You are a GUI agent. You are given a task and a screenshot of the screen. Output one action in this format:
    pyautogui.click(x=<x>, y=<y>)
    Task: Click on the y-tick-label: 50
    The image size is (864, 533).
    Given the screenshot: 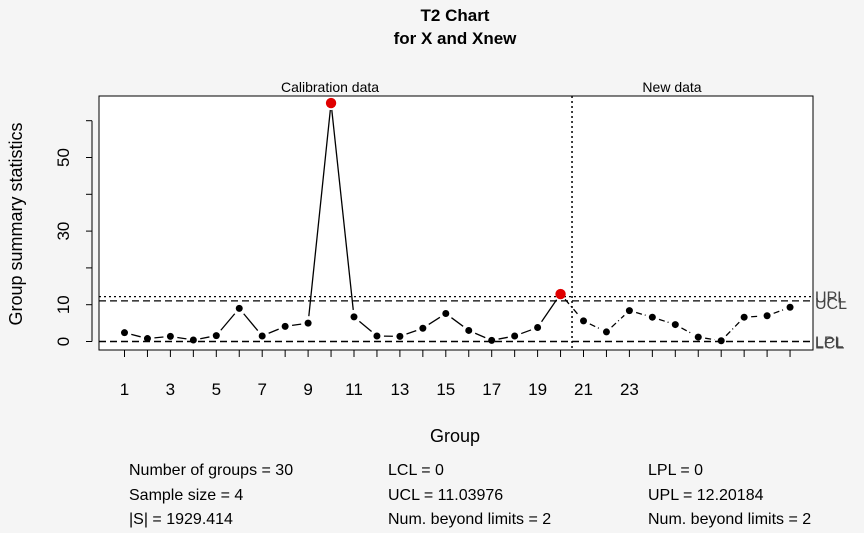 What is the action you would take?
    pyautogui.click(x=63, y=157)
    